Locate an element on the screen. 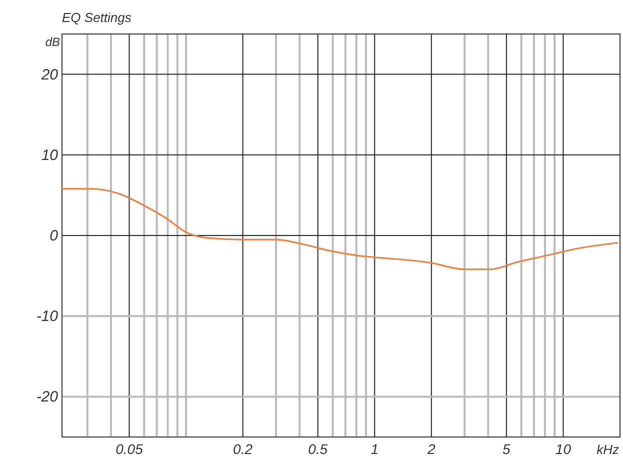 The width and height of the screenshot is (623, 460). y-tick-label: 0 is located at coordinates (54, 236).